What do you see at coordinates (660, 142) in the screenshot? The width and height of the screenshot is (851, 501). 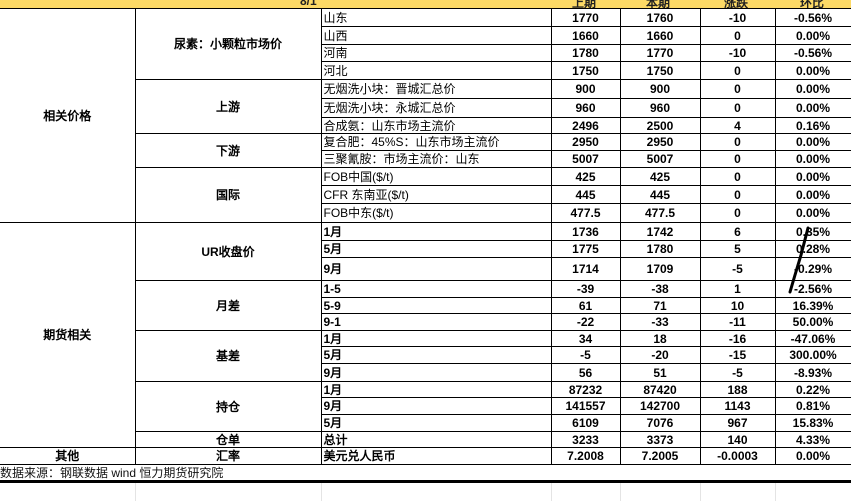 I see `curr-value: 2950` at bounding box center [660, 142].